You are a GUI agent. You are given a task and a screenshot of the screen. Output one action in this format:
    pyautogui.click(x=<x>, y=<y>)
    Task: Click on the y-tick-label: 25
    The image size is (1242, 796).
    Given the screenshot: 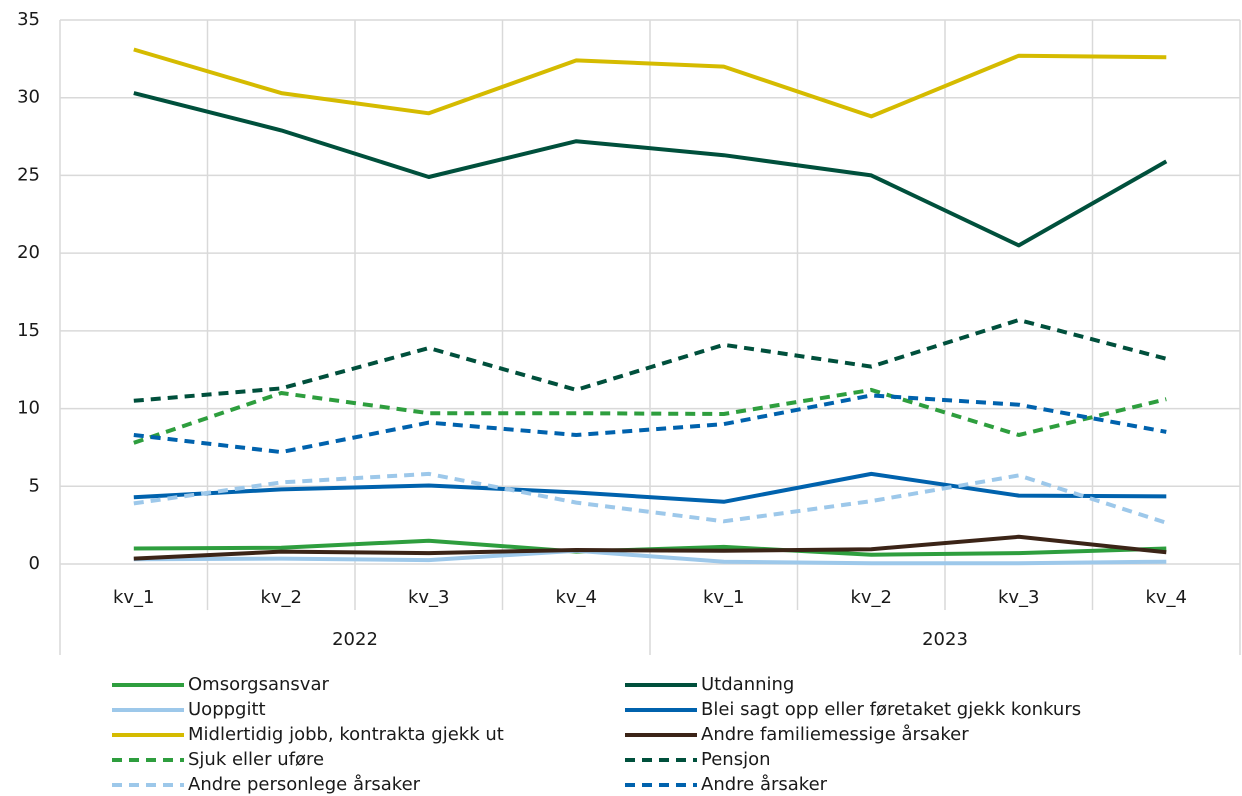 What is the action you would take?
    pyautogui.click(x=28, y=174)
    